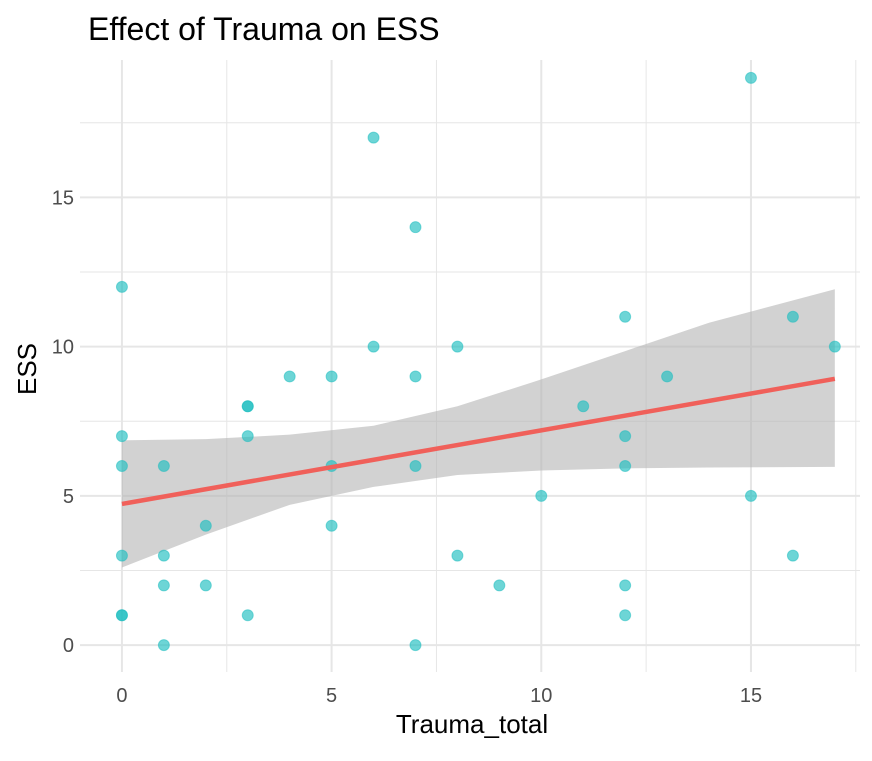 The image size is (872, 761). Describe the element at coordinates (27, 369) in the screenshot. I see `y-axis-title: ESS` at that location.